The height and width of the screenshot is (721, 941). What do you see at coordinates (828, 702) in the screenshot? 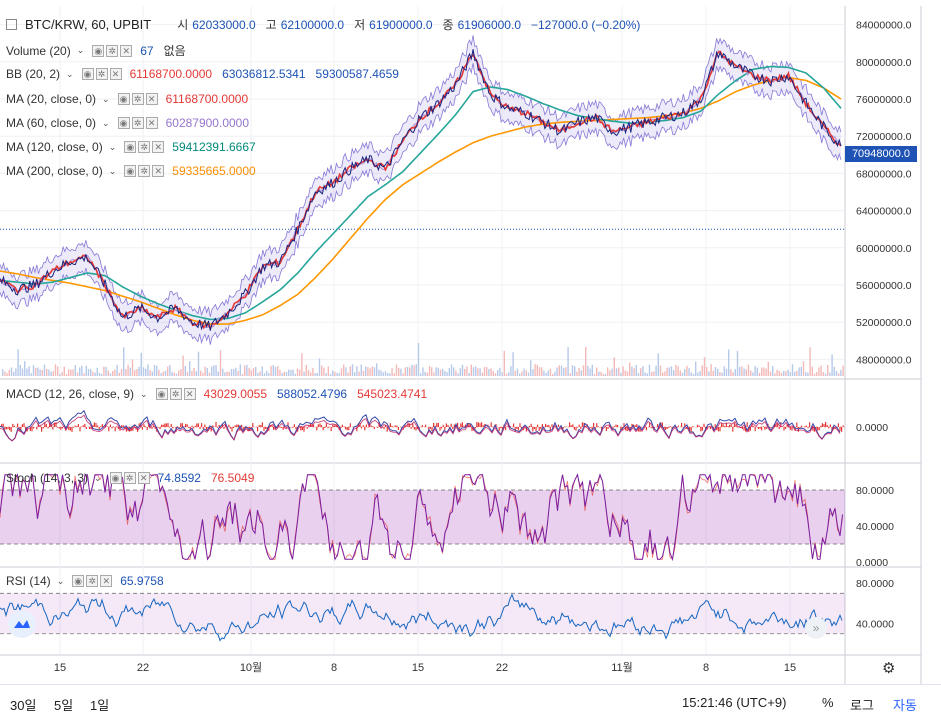
I see `percent-toggle: %` at bounding box center [828, 702].